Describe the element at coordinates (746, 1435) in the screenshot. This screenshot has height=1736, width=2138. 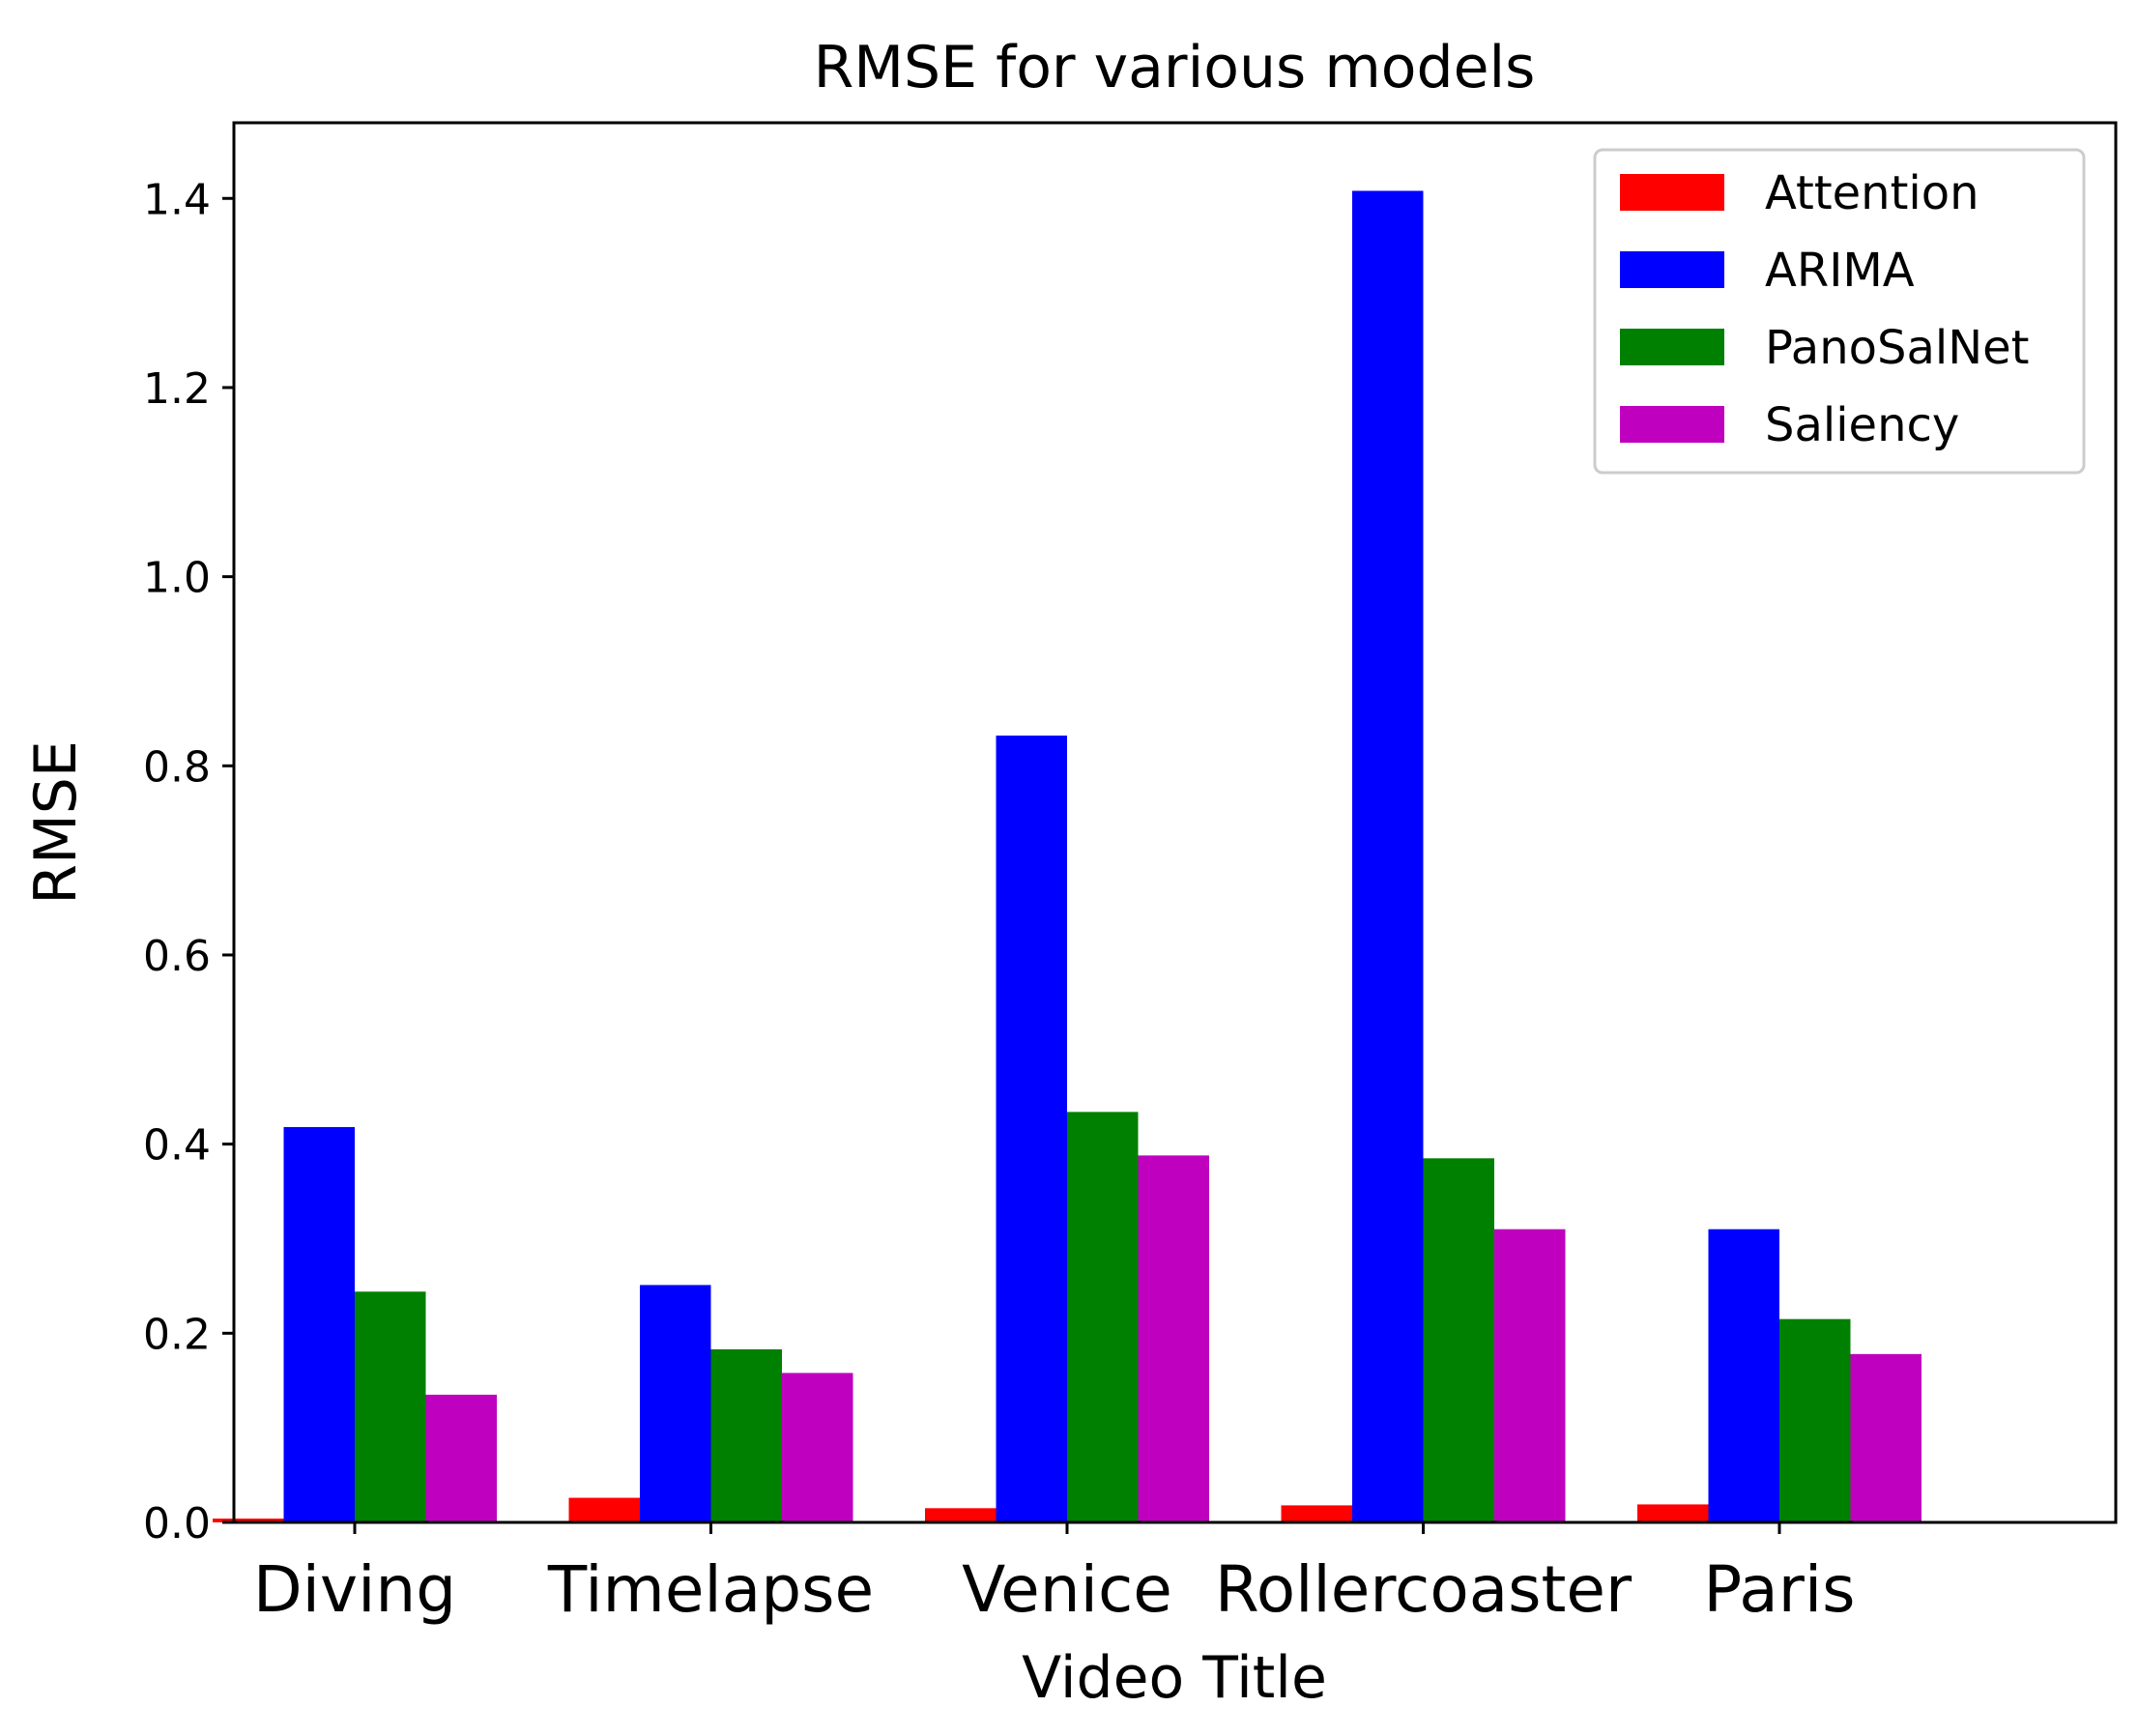
I see `bar-panosalnet-timelapse` at that location.